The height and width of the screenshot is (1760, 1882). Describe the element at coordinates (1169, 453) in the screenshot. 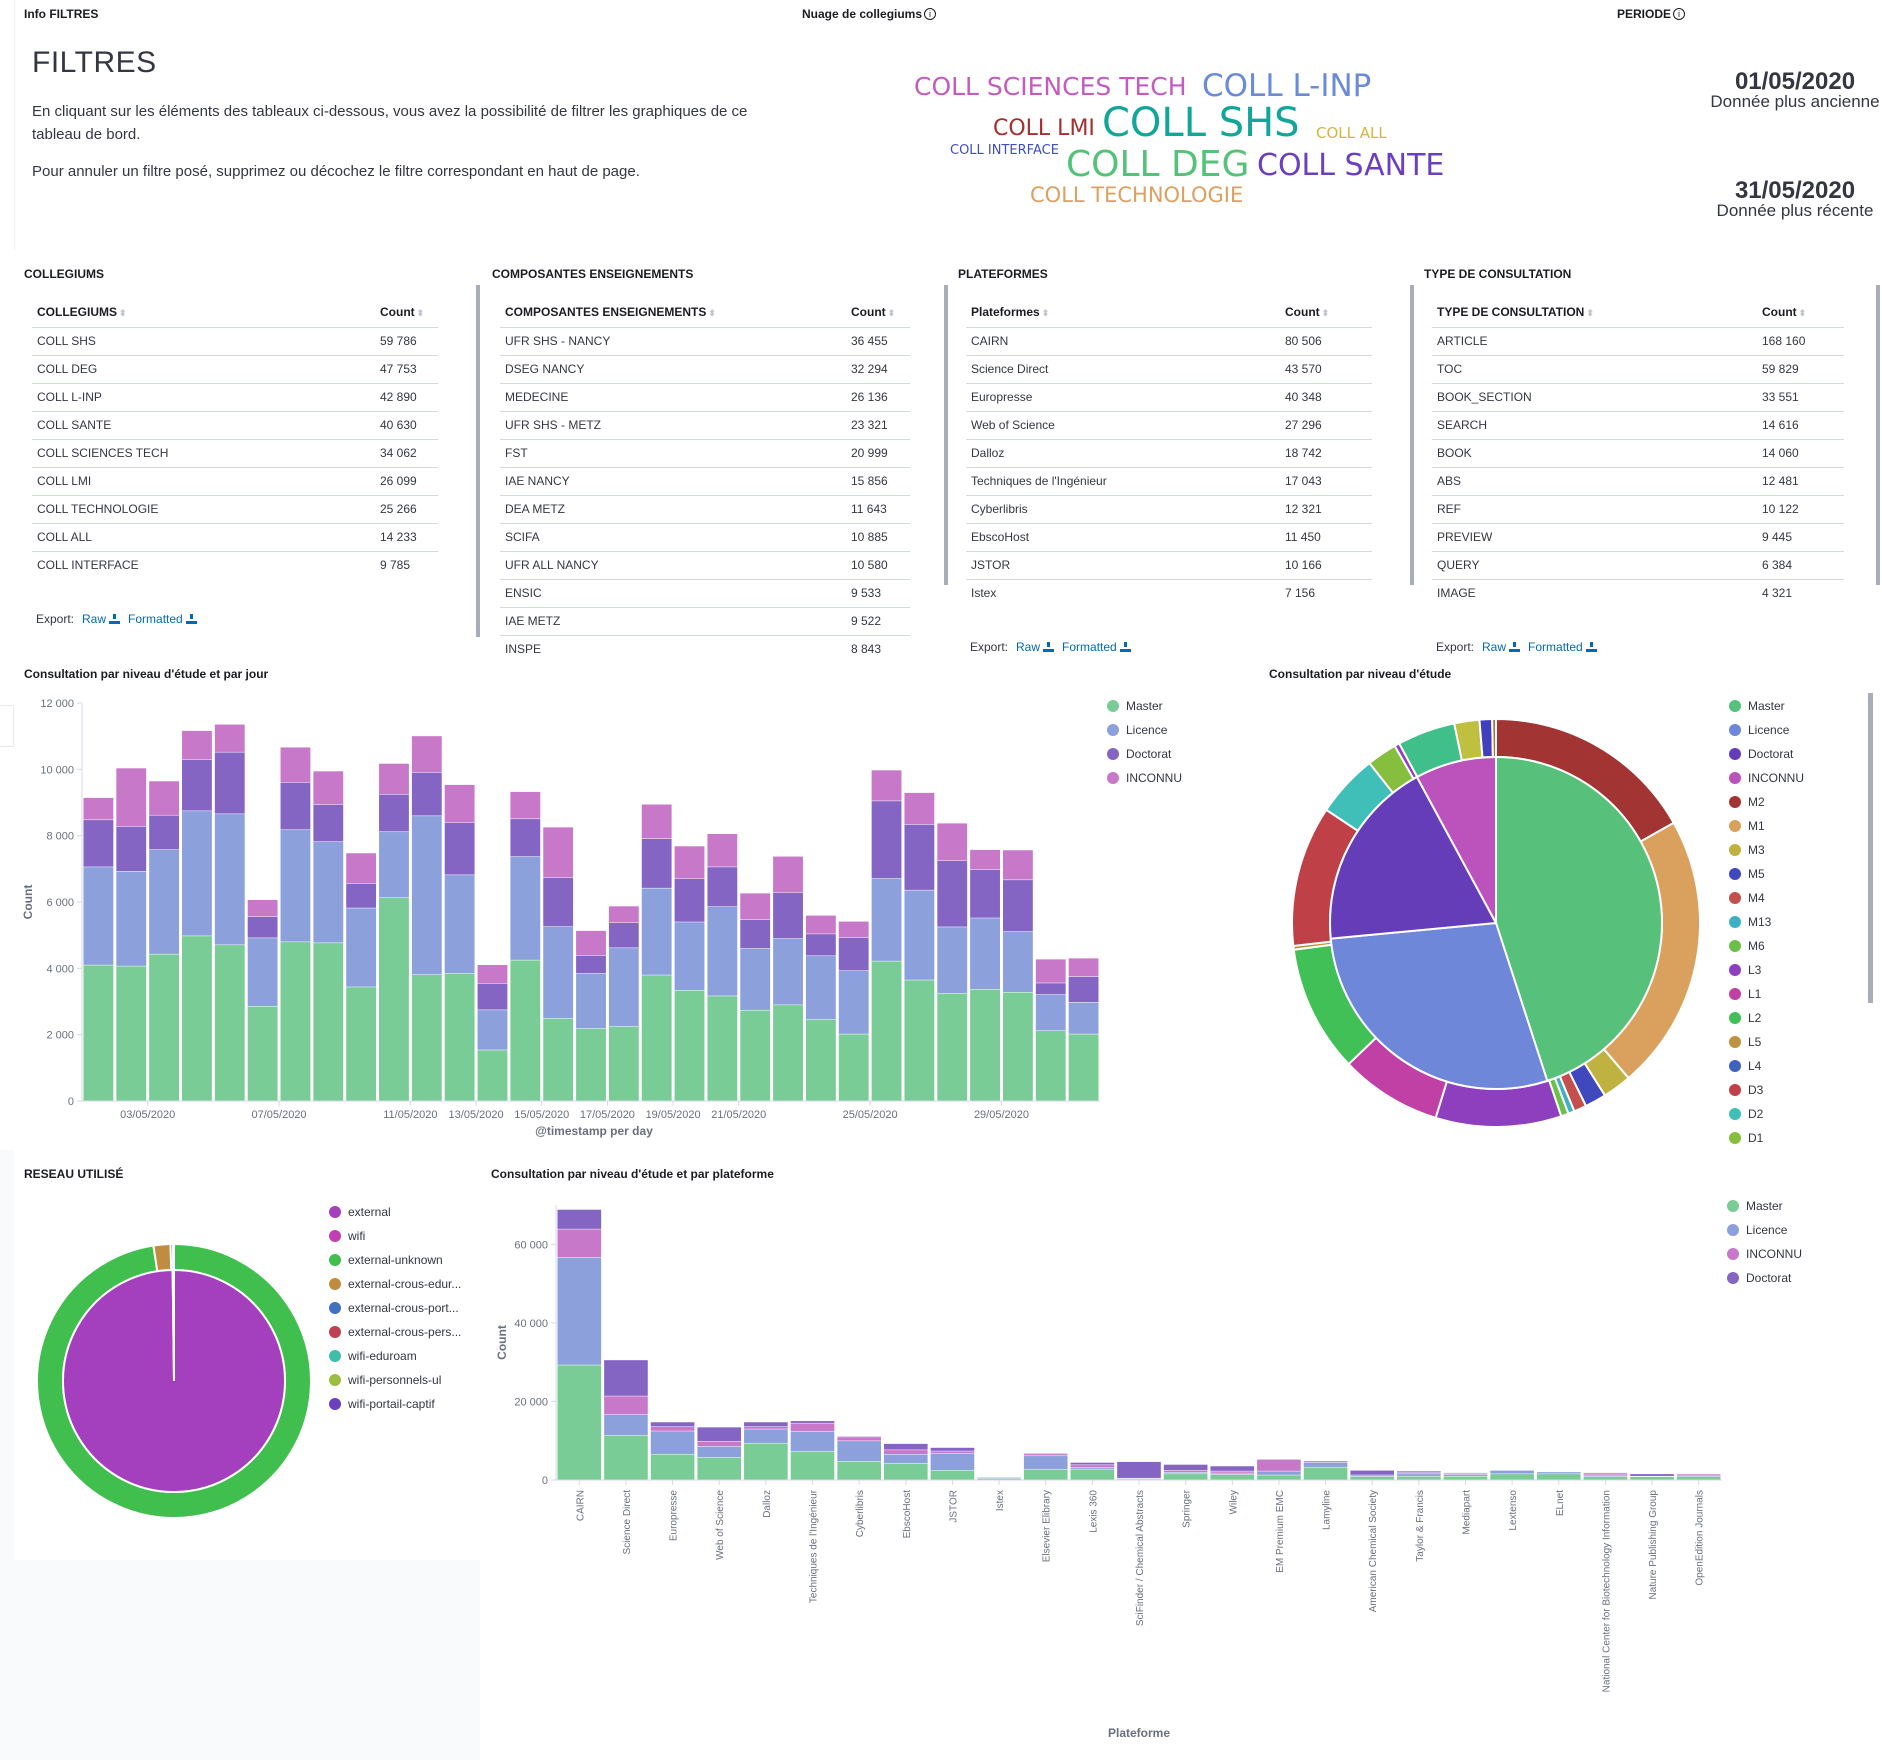

I see `table-row: Dalloz 18 742` at that location.